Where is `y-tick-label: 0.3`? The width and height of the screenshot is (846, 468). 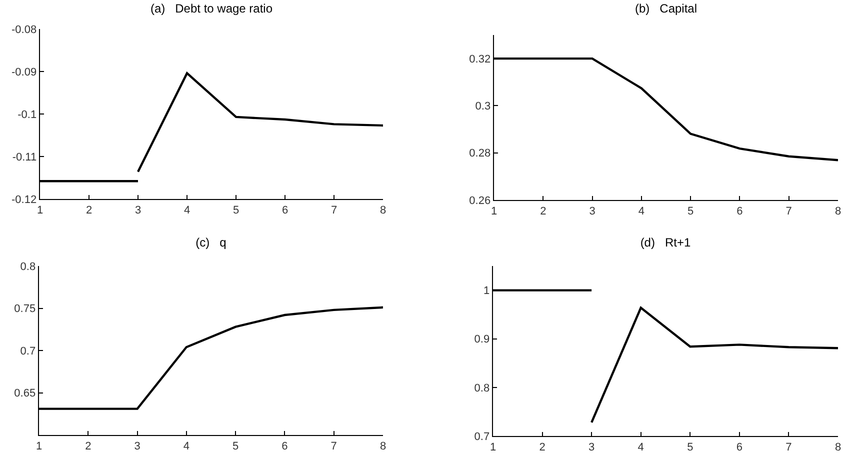 y-tick-label: 0.3 is located at coordinates (483, 106).